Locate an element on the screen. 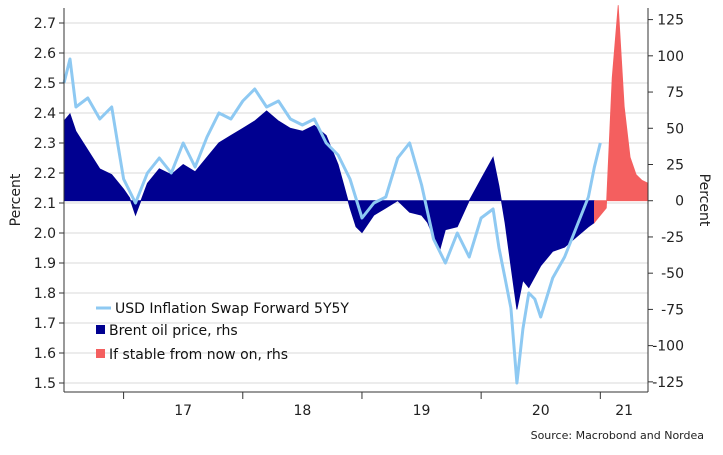 This screenshot has height=455, width=723. legend-swap-label: USD Inflation Swap Forward 5Y5Y is located at coordinates (232, 309).